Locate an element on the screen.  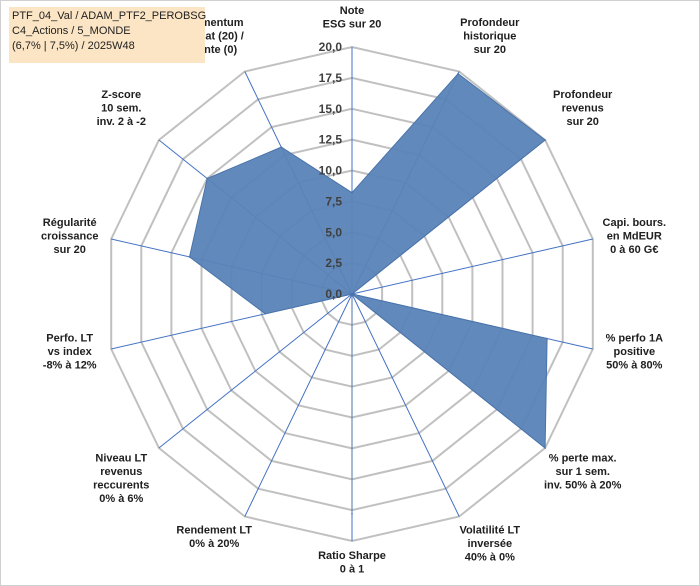
axis-label: Capi. bours. en MdEUR 0 à 60 G€ is located at coordinates (635, 236).